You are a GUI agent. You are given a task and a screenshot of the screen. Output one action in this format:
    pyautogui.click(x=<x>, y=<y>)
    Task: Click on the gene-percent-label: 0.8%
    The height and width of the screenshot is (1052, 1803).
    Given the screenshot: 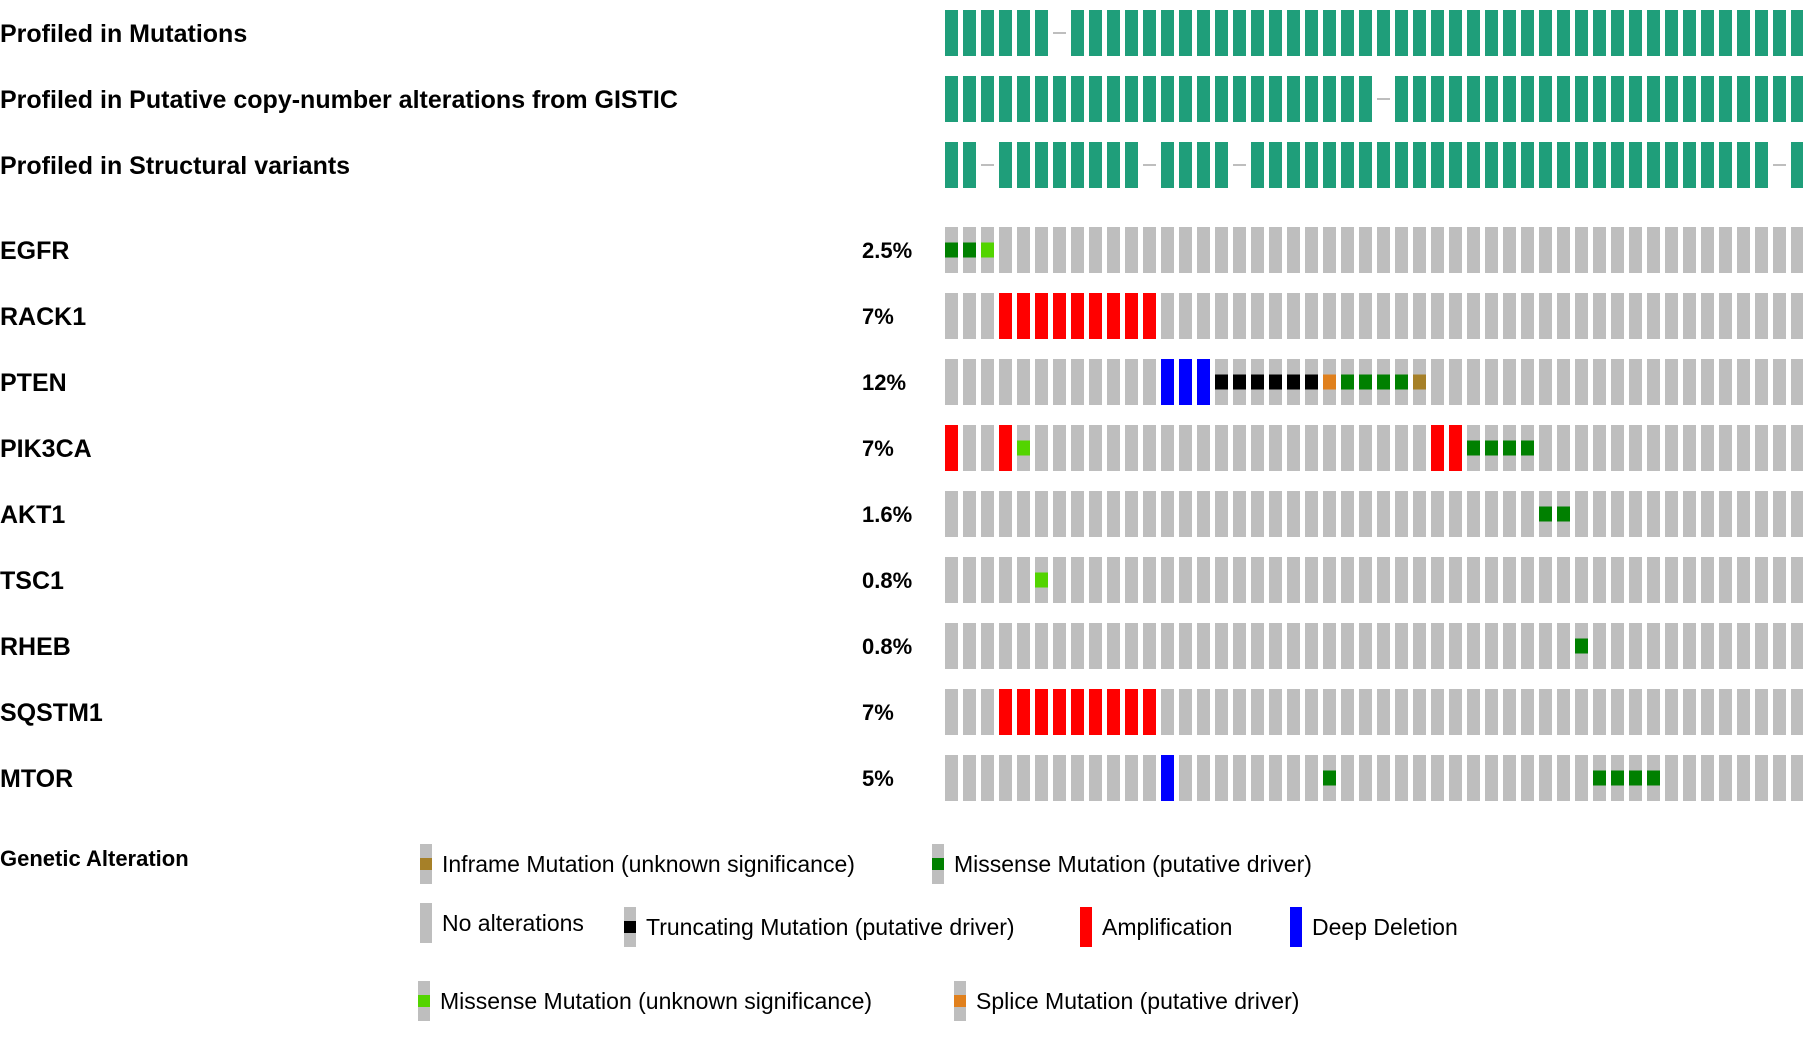 What is the action you would take?
    pyautogui.click(x=887, y=580)
    